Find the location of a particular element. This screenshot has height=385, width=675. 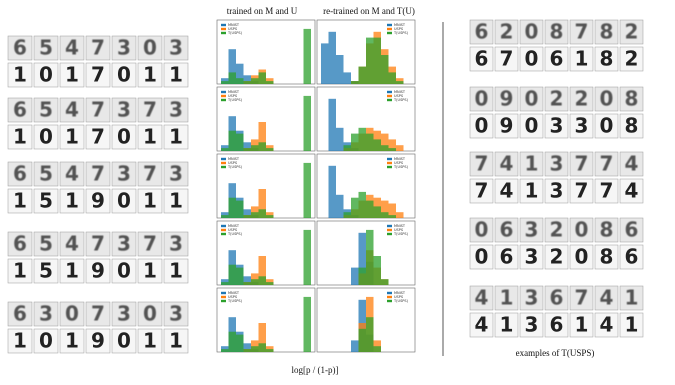

legend-label: T(USPS) is located at coordinates (401, 100).